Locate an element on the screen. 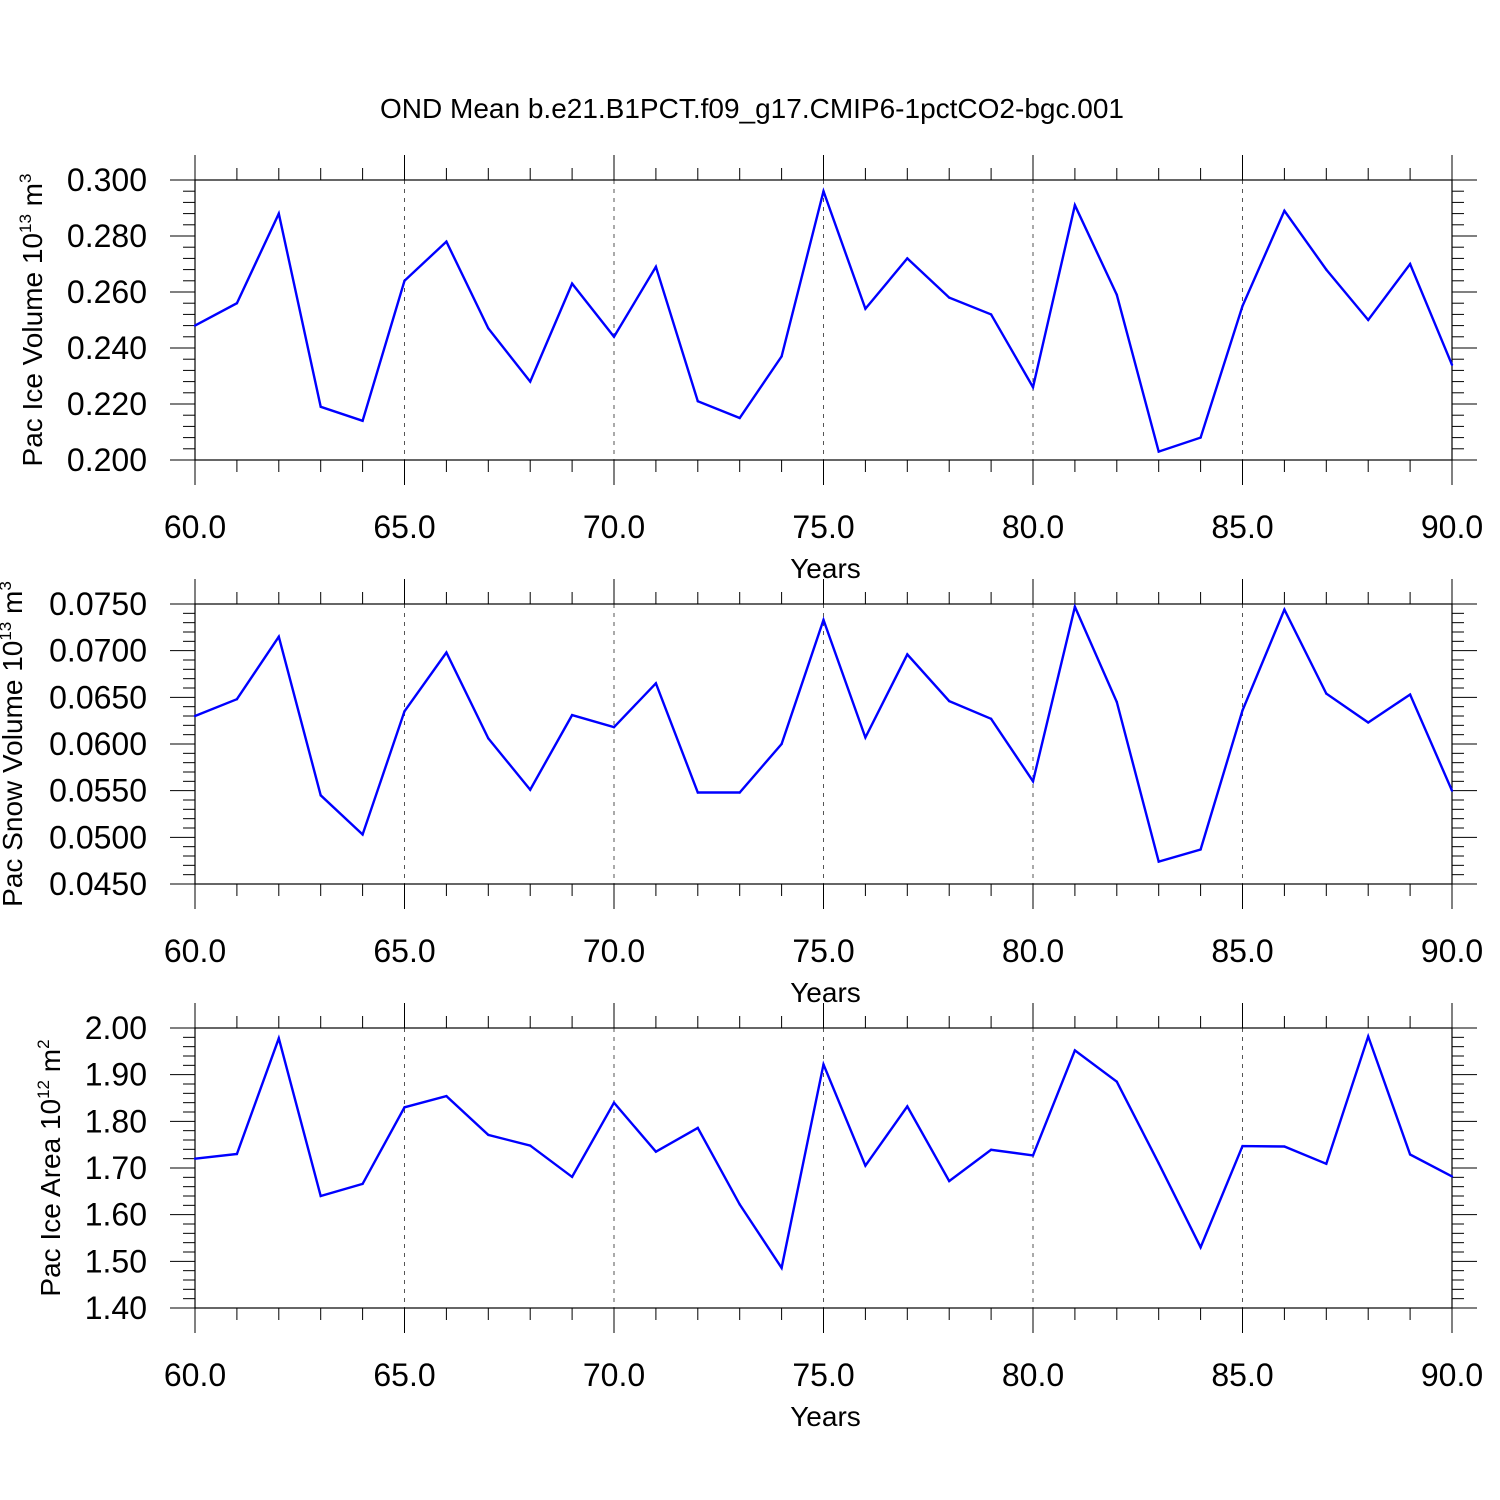 The width and height of the screenshot is (1500, 1500). y-axis-label: Pac Snow Volume 1013 m3 is located at coordinates (14, 744).